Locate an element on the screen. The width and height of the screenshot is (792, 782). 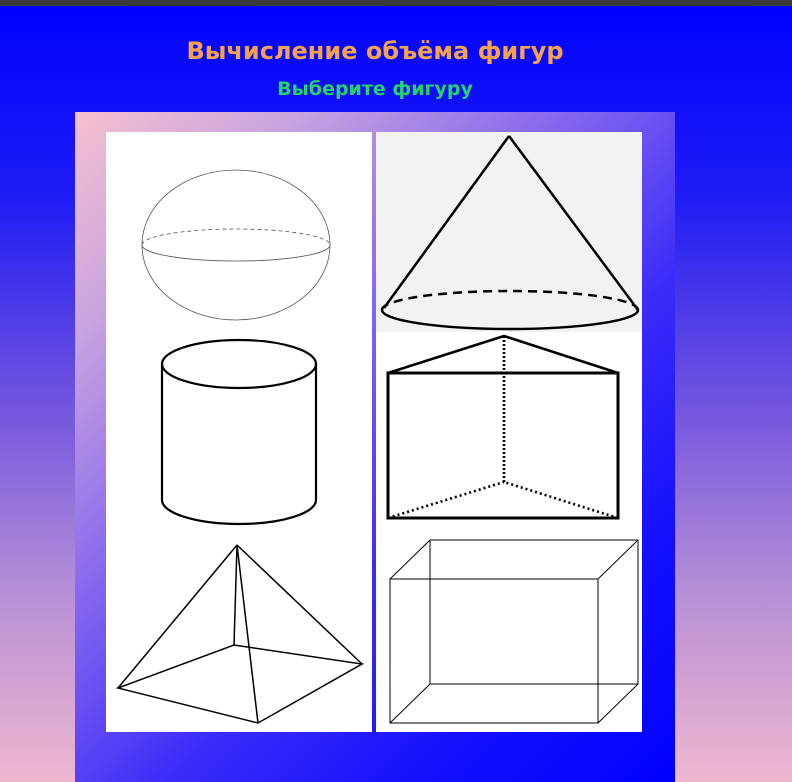
rectangular-box-icon is located at coordinates (514, 631).